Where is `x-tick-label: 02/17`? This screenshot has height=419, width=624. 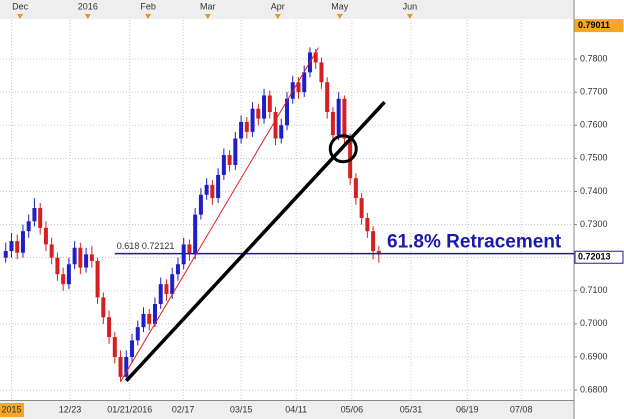
x-tick-label: 02/17 is located at coordinates (183, 409).